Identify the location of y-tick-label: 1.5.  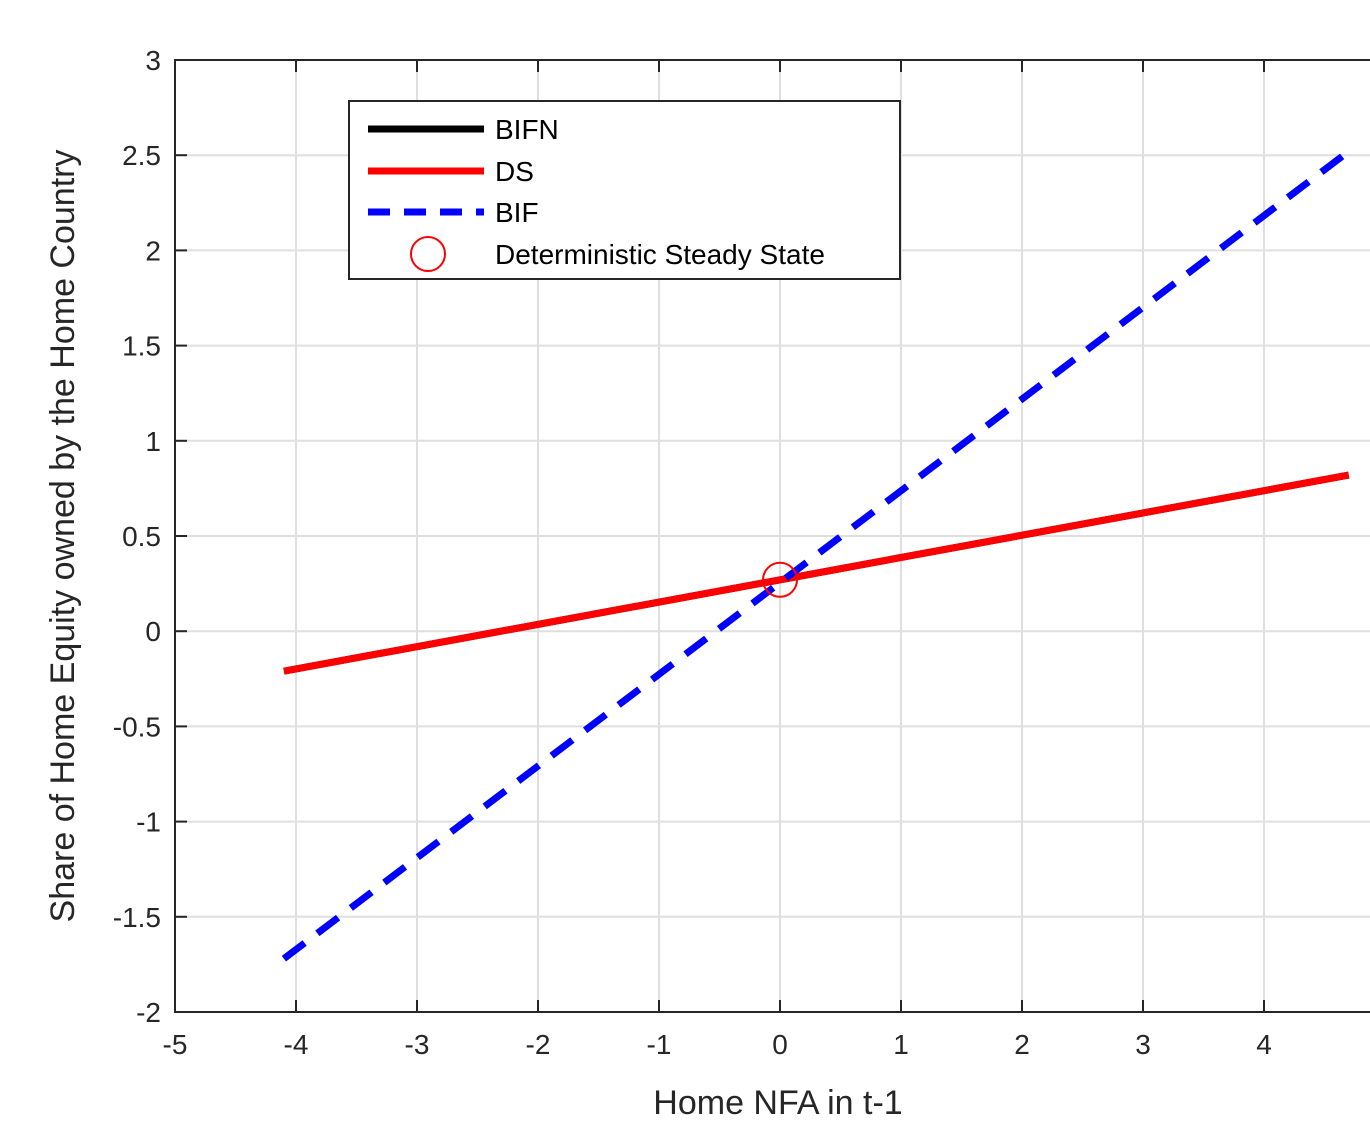
(141, 346).